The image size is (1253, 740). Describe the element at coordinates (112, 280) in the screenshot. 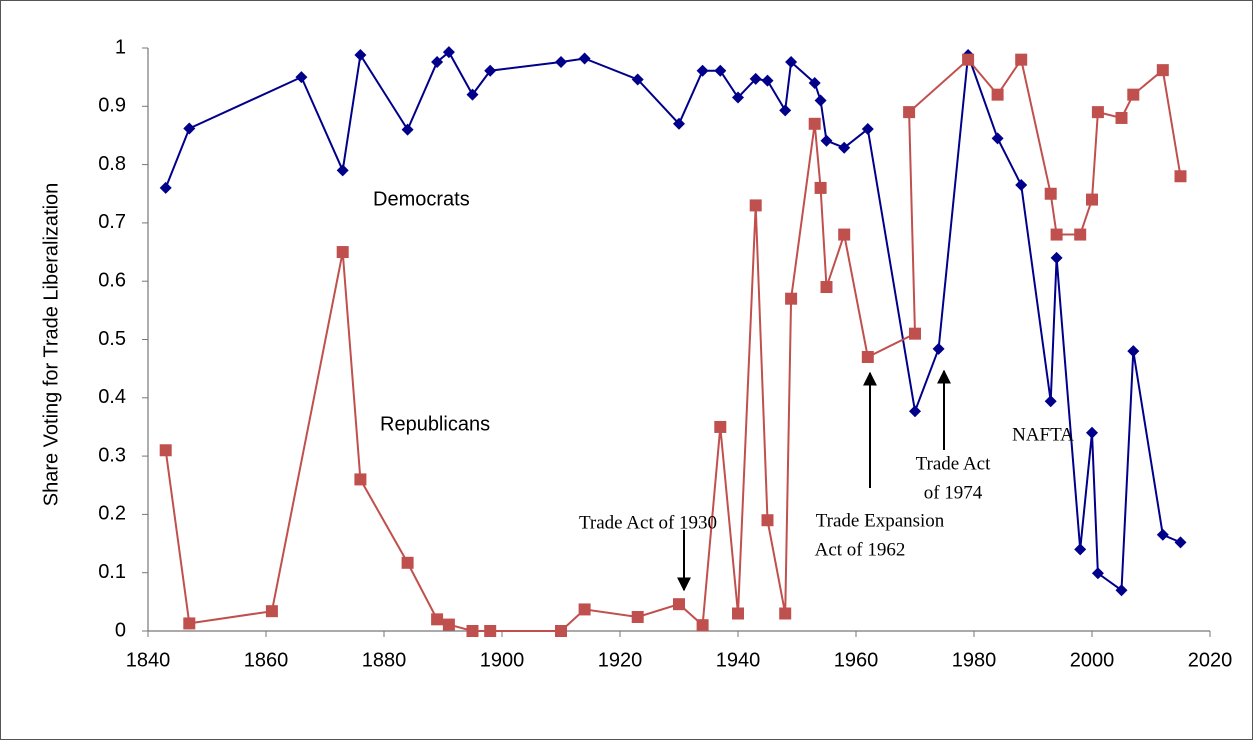

I see `y-tick-label: 0.6` at that location.